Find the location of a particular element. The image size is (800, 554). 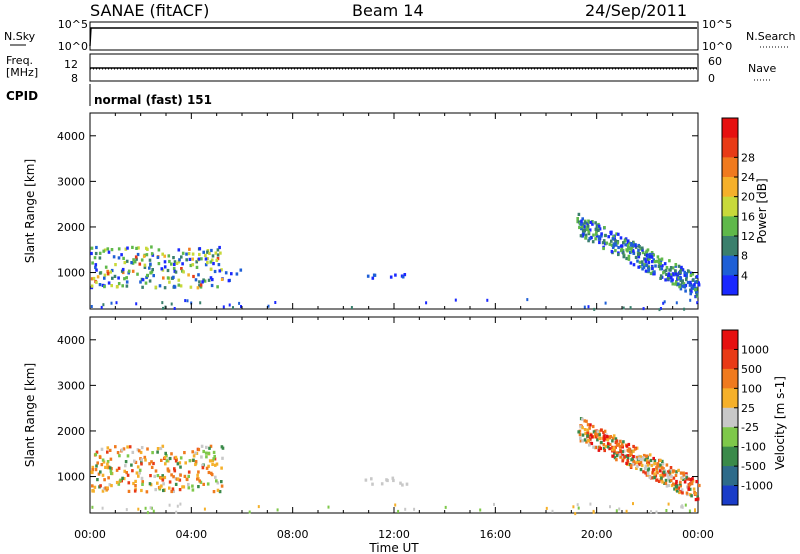

power-data-layer is located at coordinates (395, 262).